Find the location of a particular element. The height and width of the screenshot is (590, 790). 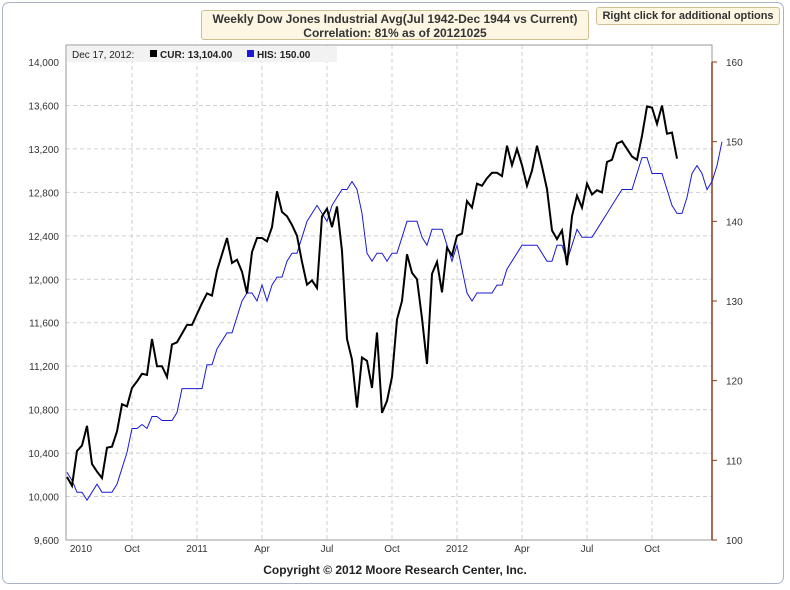

y-left-tick-label: 12,000 is located at coordinates (43, 280).